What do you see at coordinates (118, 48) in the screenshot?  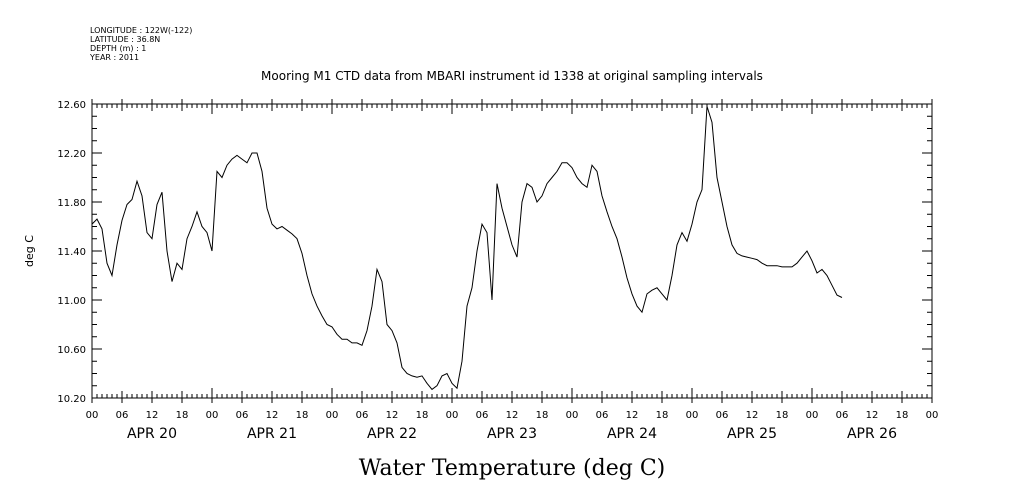 I see `depth-label: DEPTH (m) : 1` at bounding box center [118, 48].